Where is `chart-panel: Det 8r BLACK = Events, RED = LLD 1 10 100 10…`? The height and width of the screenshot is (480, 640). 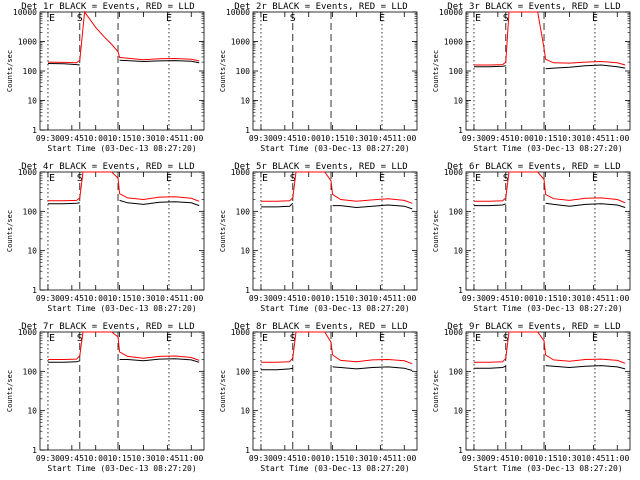 chart-panel: Det 8r BLACK = Events, RED = LLD 1 10 100 10… is located at coordinates (318, 397).